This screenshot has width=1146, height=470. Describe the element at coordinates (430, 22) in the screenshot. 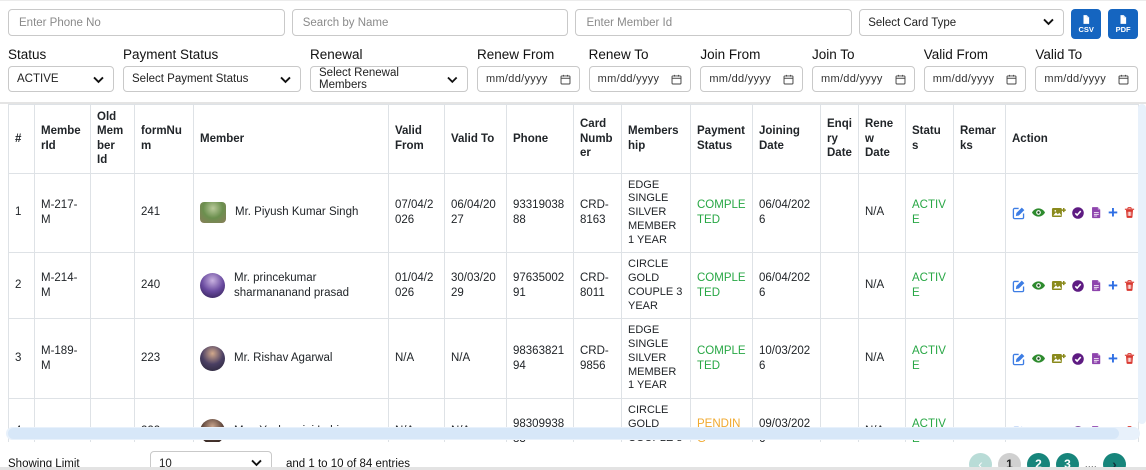

I see `name-search-input` at that location.